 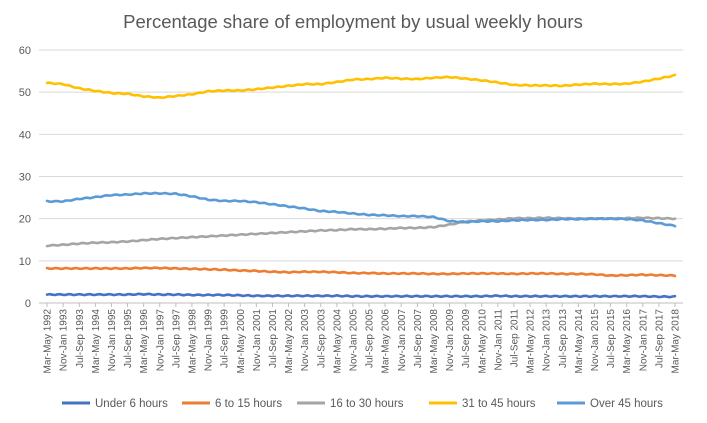 I want to click on x-tick-label: Nov-Jan 1995, so click(x=112, y=340).